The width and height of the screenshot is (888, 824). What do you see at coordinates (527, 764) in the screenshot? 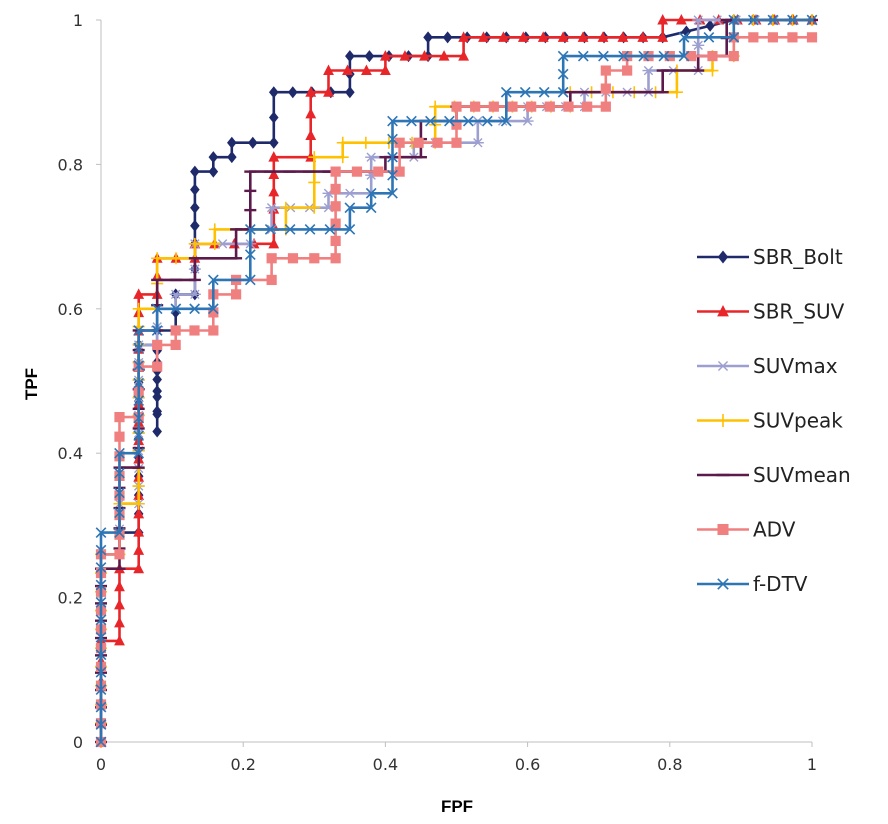
I see `x-tick-label: 0.6` at bounding box center [527, 764].